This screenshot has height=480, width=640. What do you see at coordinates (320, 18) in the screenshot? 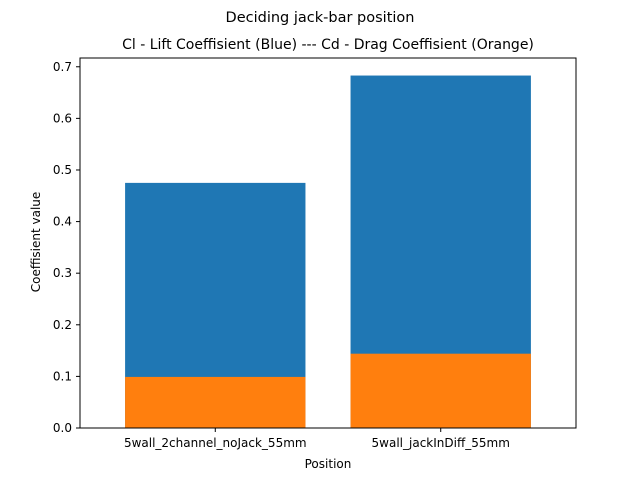
I see `figure-suptitle: Deciding jack-bar position` at bounding box center [320, 18].